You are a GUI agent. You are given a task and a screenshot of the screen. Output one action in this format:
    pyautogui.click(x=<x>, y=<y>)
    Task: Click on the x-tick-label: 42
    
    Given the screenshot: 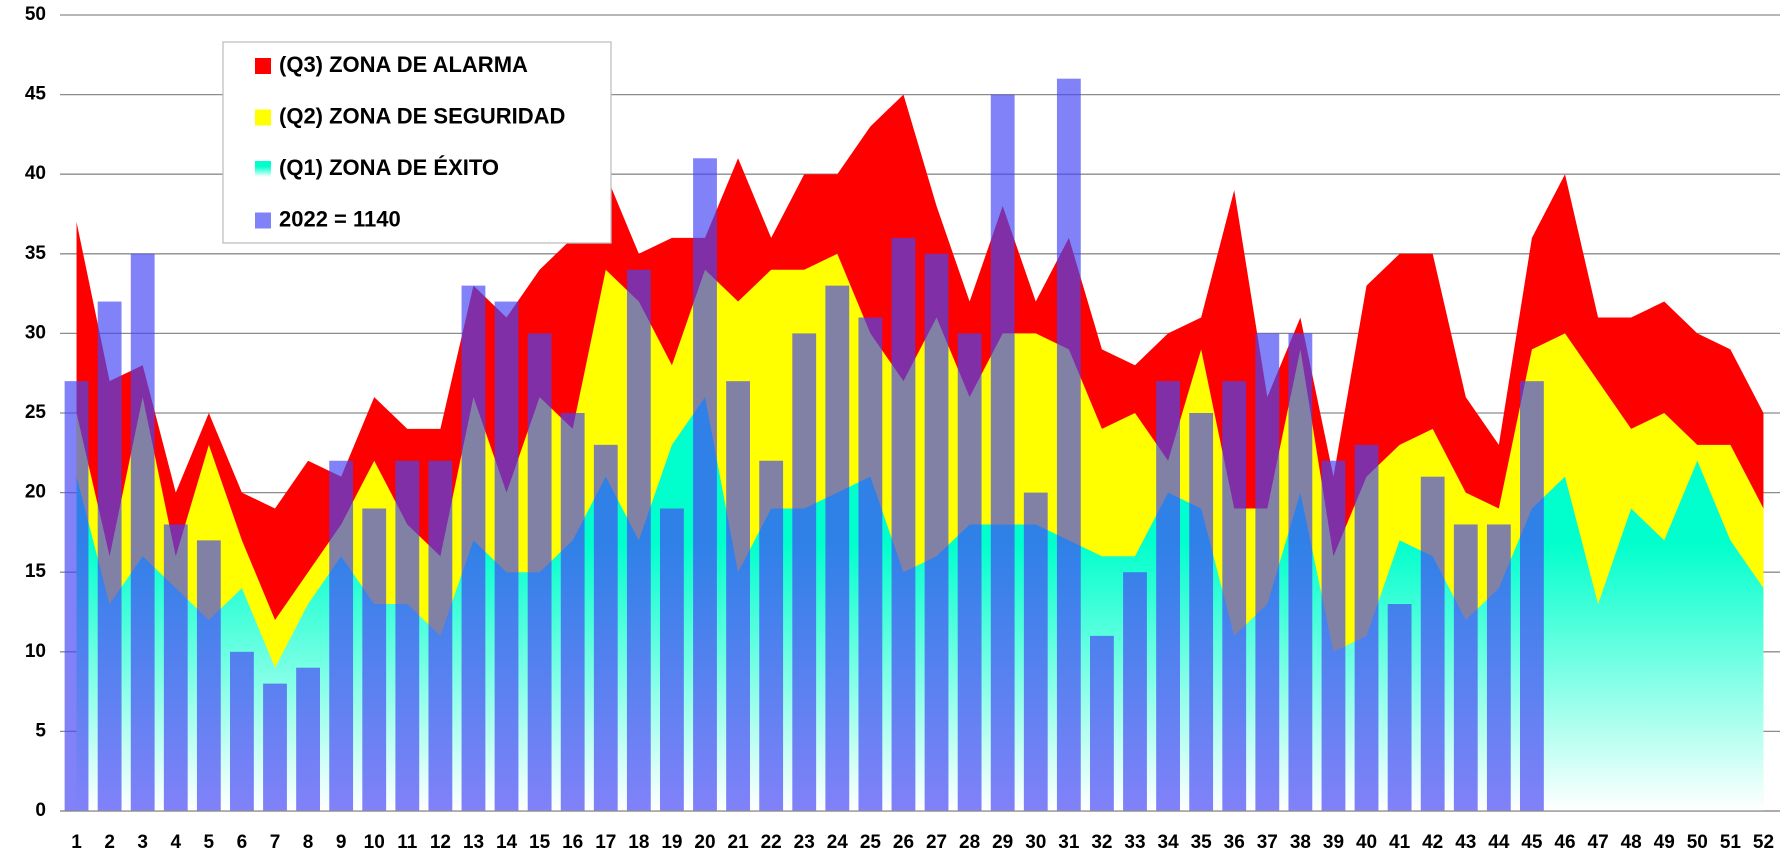 What is the action you would take?
    pyautogui.click(x=1432, y=842)
    